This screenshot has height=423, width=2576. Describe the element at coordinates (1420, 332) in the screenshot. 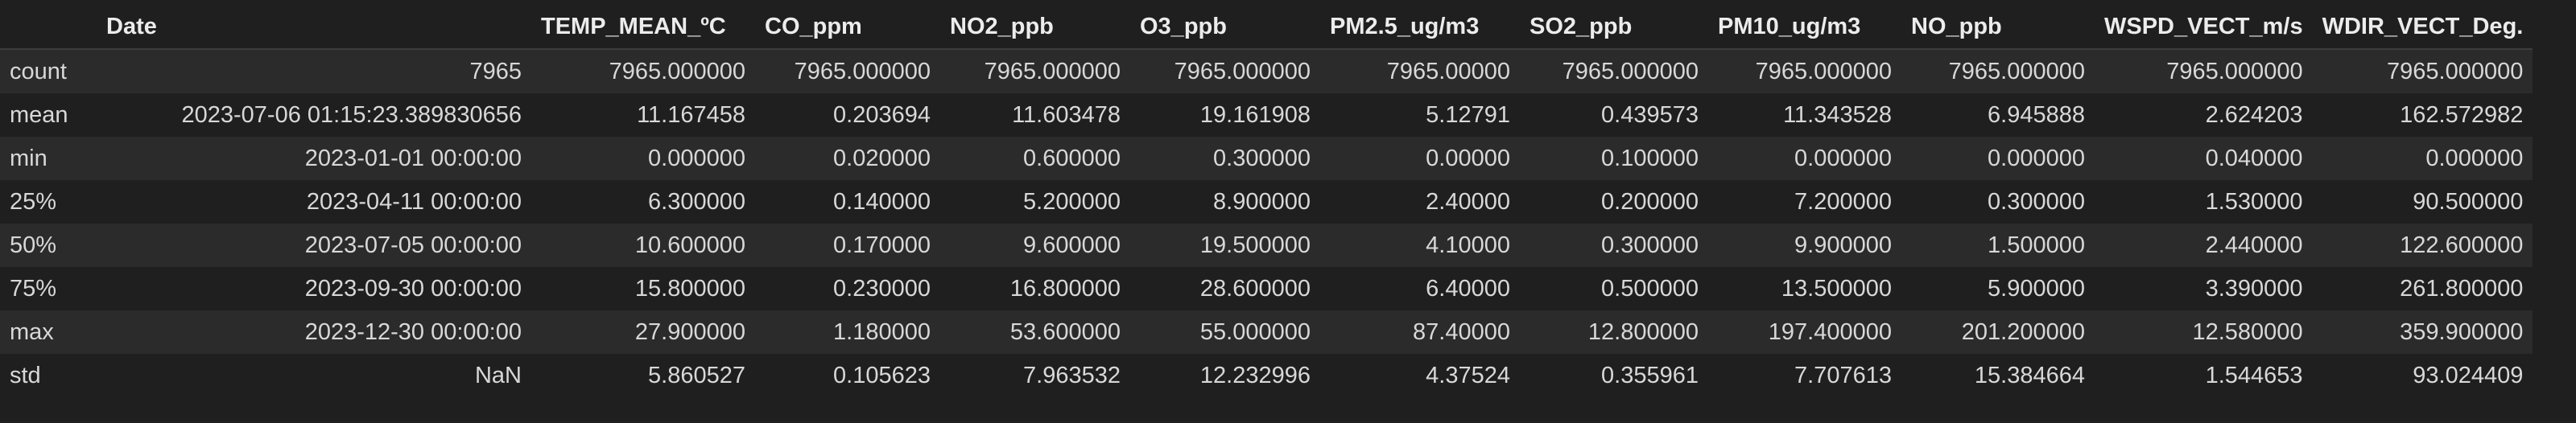

I see `table-cell: 87.40000` at that location.